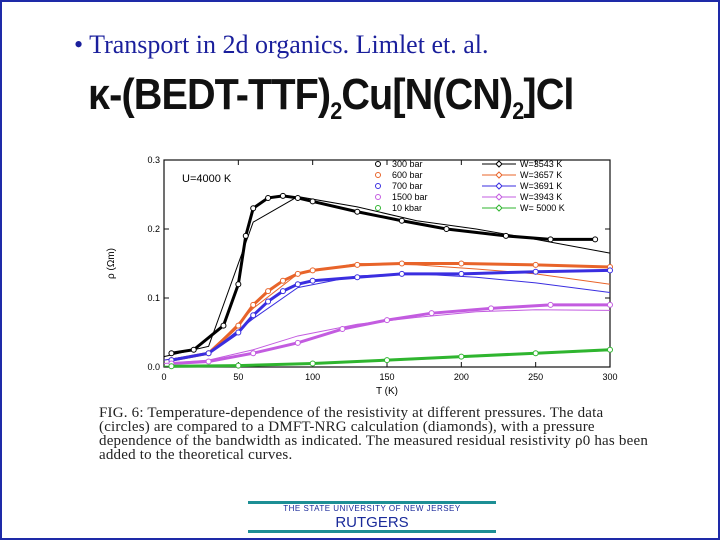 The height and width of the screenshot is (540, 720). Describe the element at coordinates (407, 186) in the screenshot. I see `legend-data-label: 700 bar` at that location.